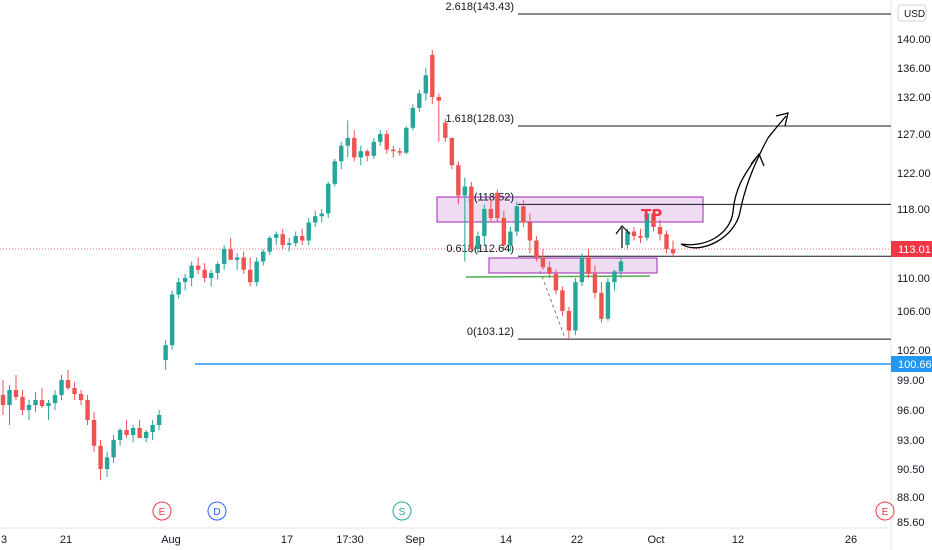  I want to click on event-marker-label: S, so click(402, 512).